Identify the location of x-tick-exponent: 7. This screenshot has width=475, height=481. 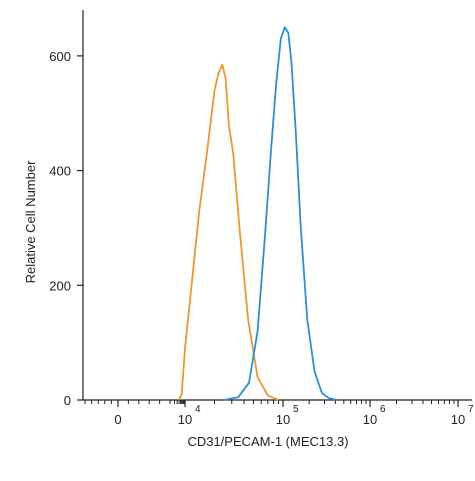
(471, 409).